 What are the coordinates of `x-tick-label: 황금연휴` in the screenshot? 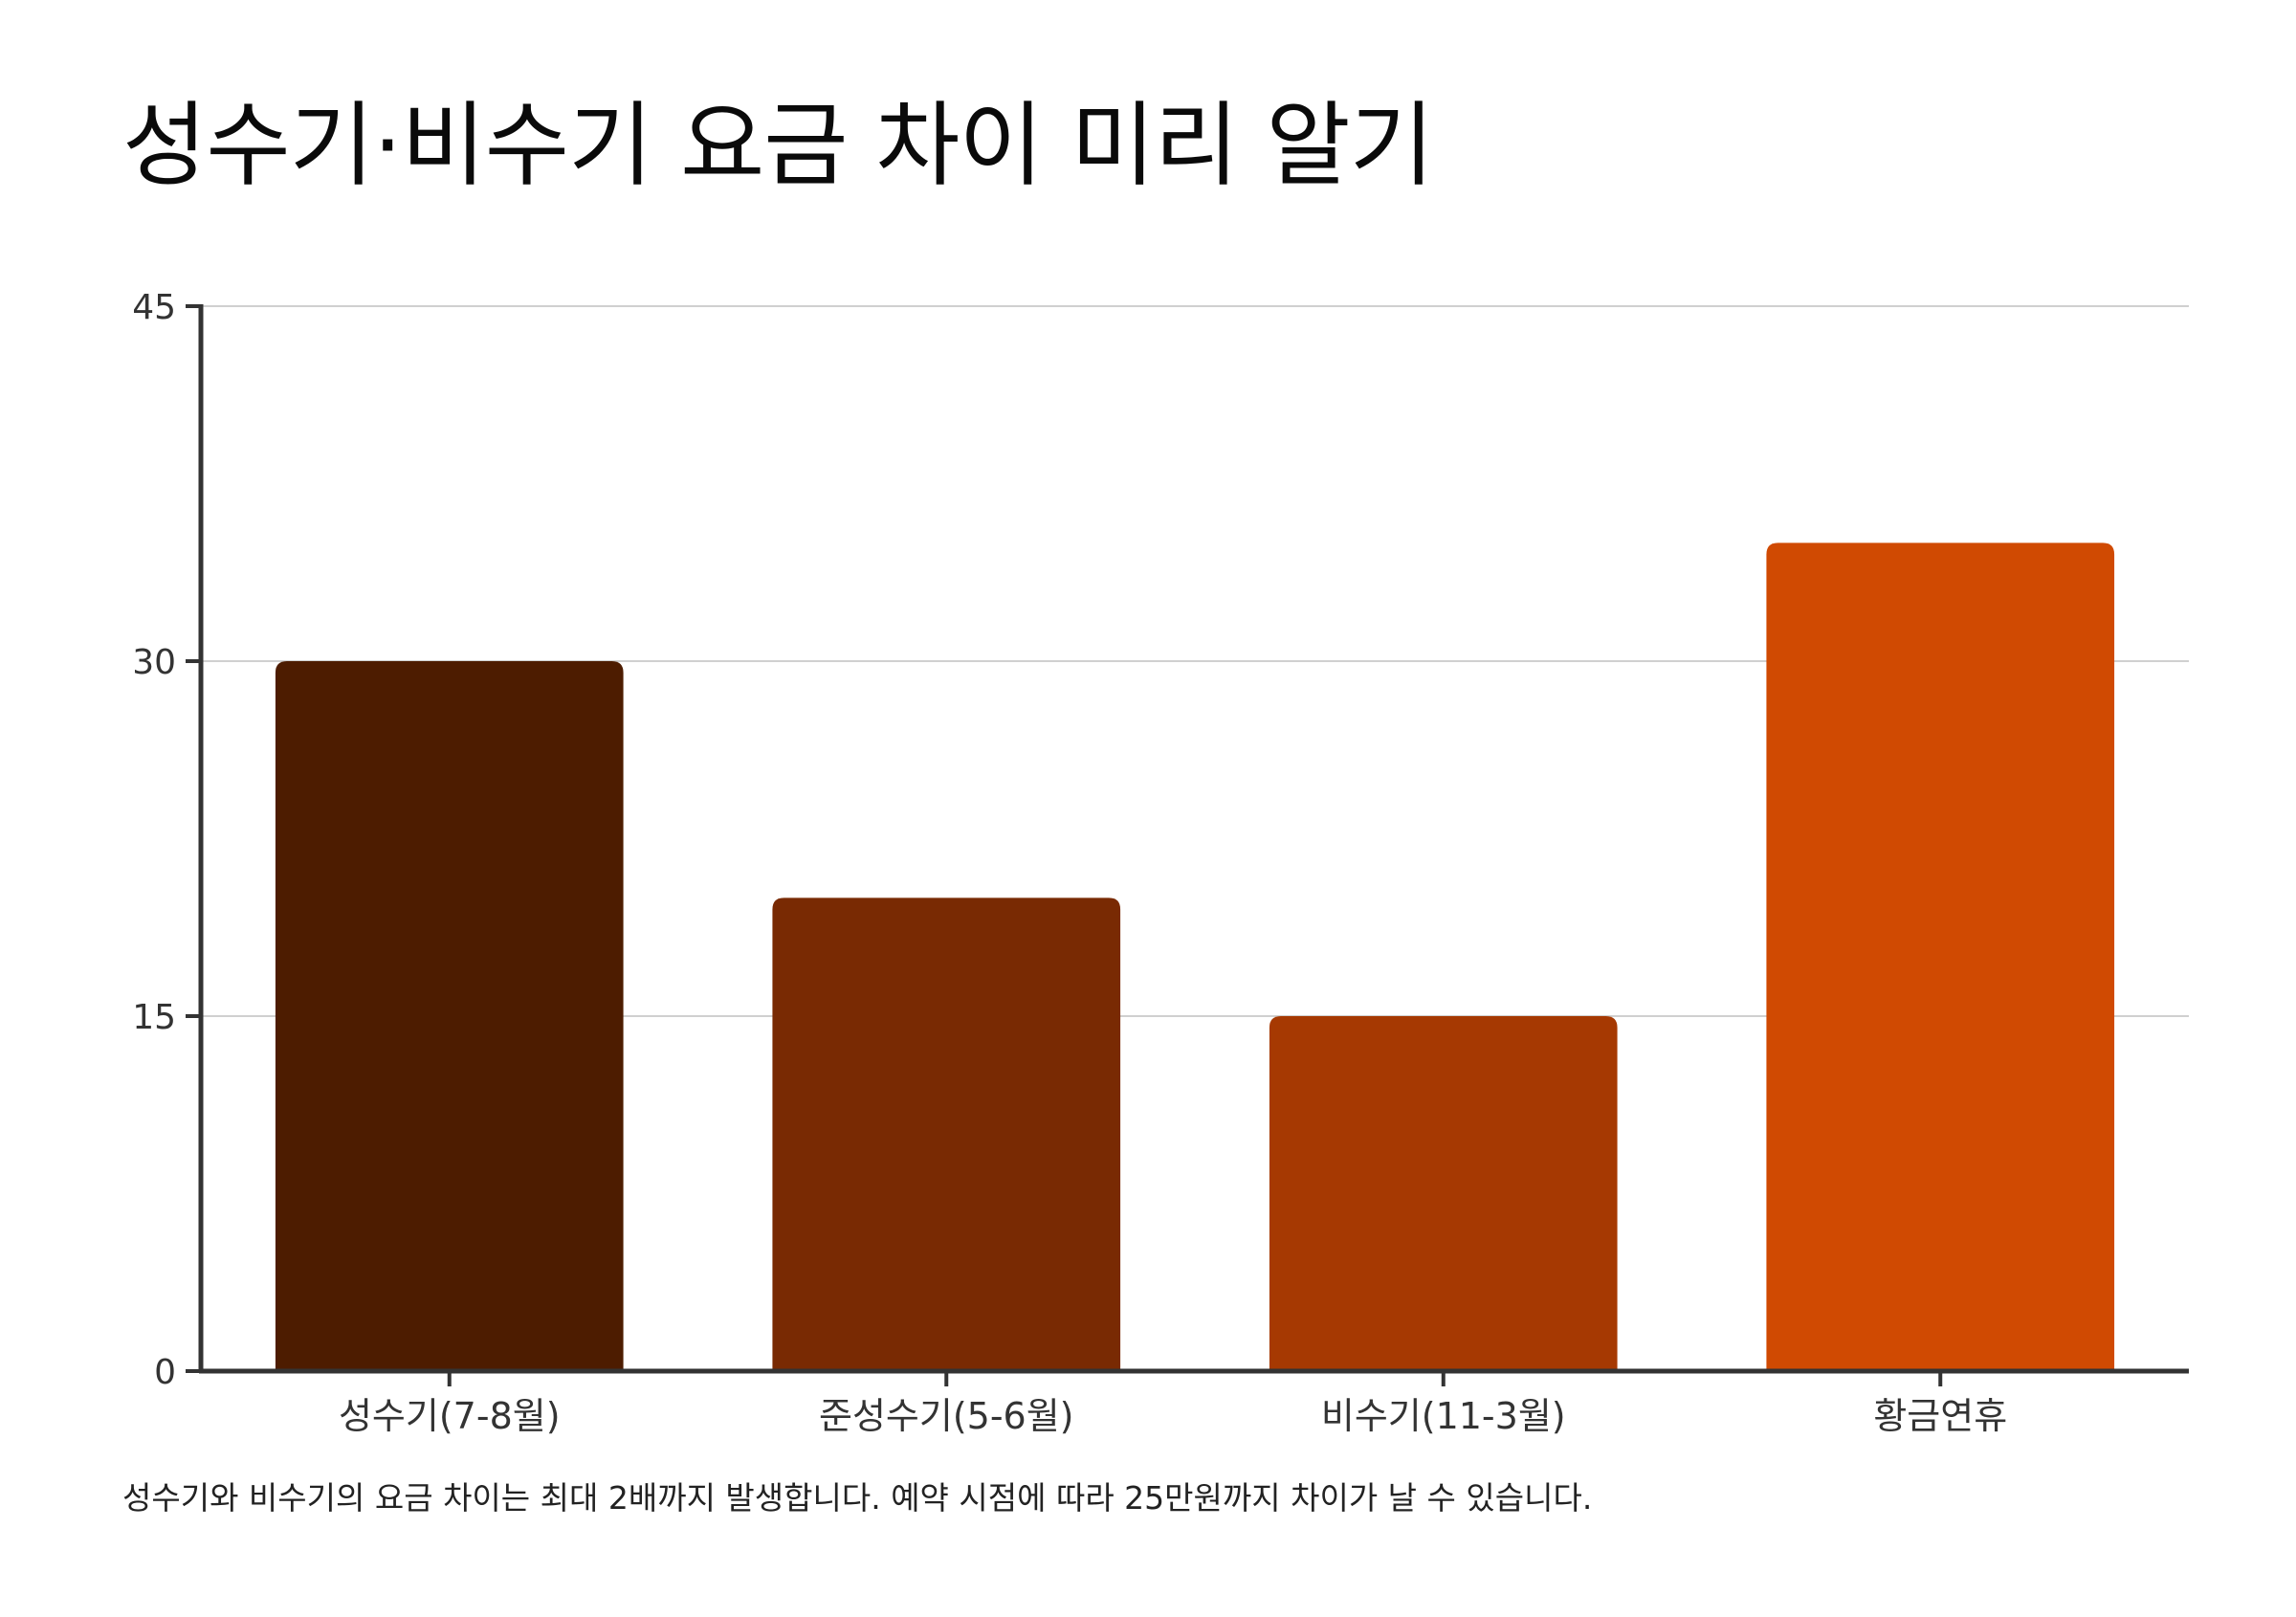 It's located at (1940, 1416).